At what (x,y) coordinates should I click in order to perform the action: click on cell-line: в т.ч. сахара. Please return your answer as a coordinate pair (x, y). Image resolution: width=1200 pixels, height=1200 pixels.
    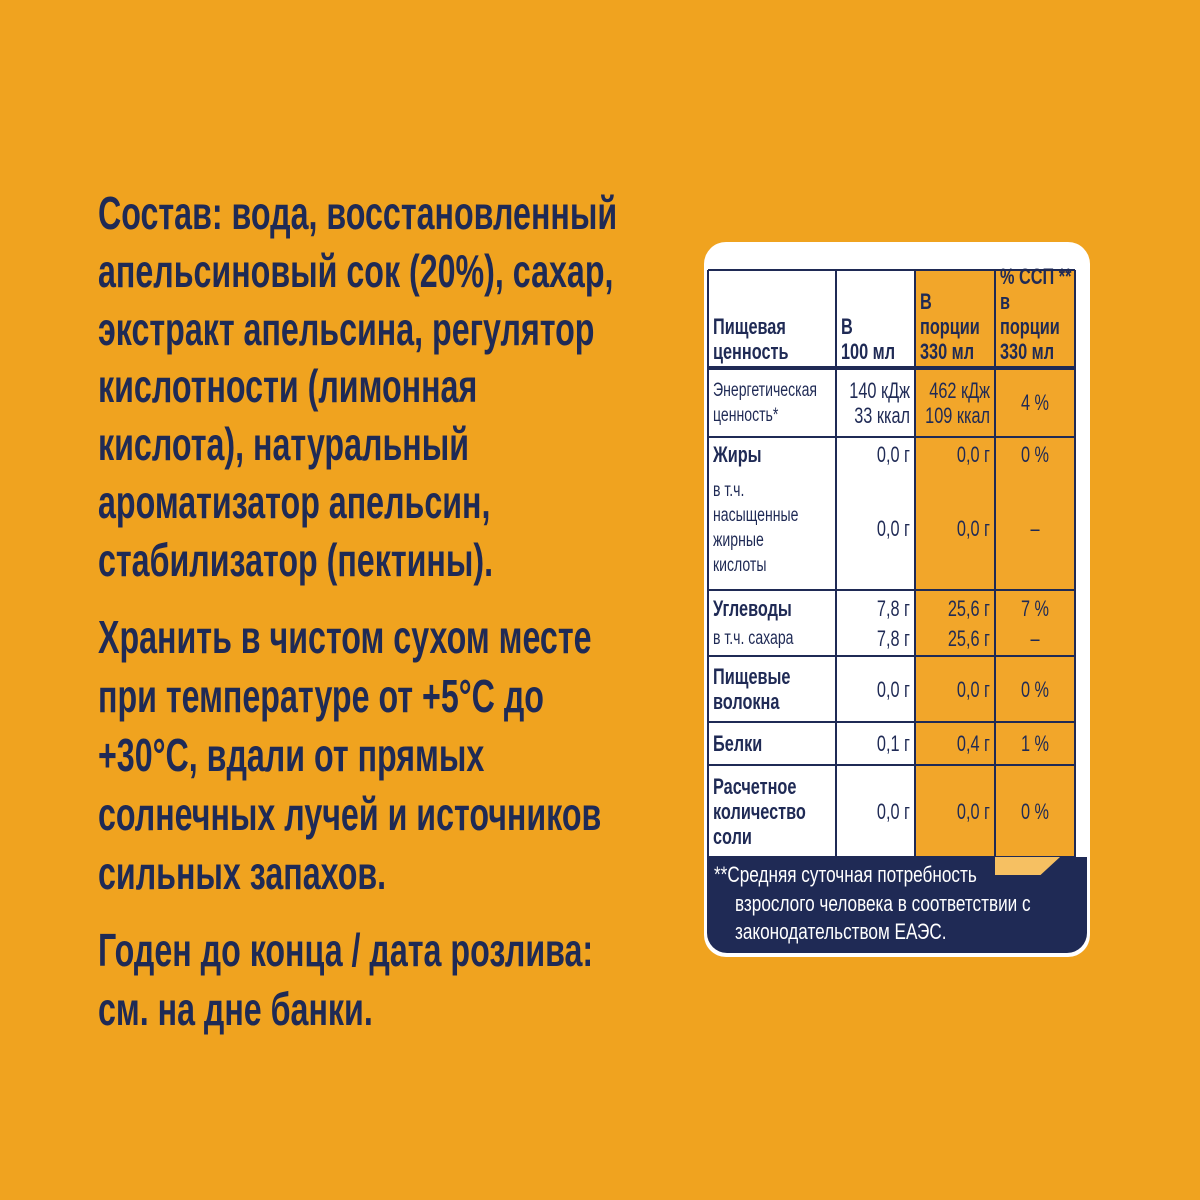
    Looking at the image, I should click on (753, 638).